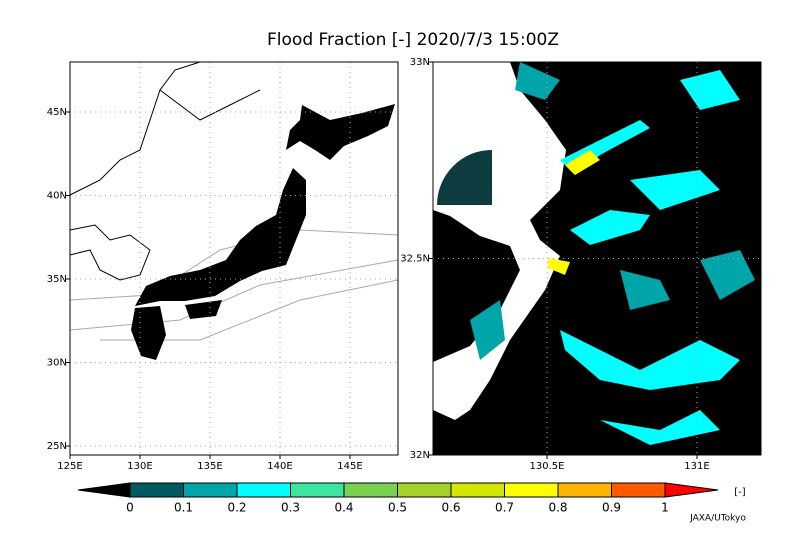  What do you see at coordinates (504, 508) in the screenshot?
I see `colorbar-tick-label: 0.7` at bounding box center [504, 508].